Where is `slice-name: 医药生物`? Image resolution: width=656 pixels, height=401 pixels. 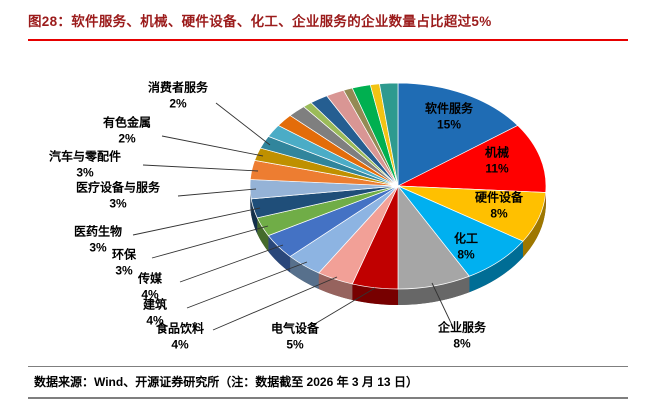 slice-name: 医药生物 is located at coordinates (98, 231).